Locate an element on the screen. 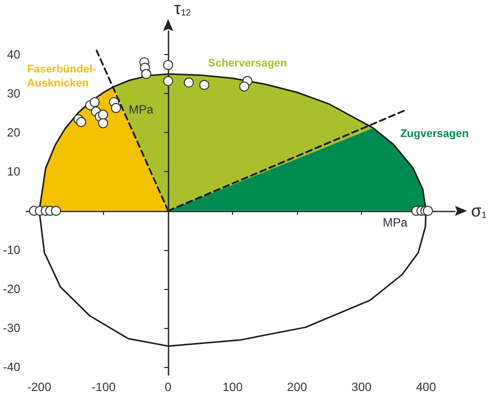  x-tick-label: 100 is located at coordinates (232, 386).